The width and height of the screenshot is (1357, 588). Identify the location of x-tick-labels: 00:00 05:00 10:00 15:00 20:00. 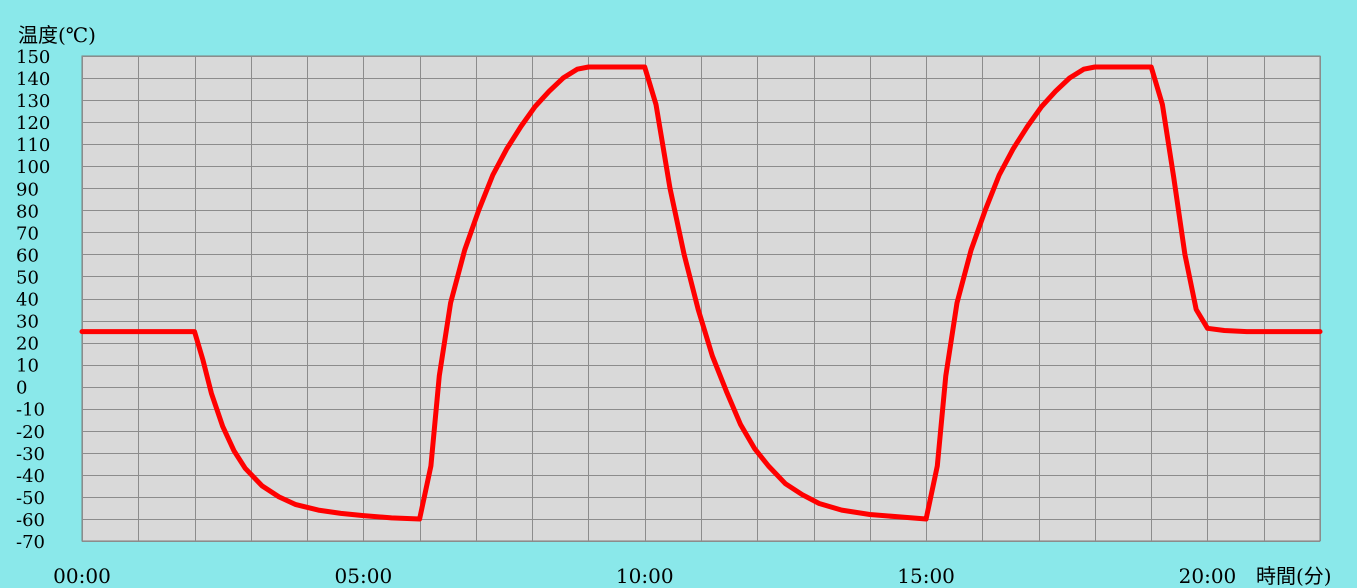
(644, 576).